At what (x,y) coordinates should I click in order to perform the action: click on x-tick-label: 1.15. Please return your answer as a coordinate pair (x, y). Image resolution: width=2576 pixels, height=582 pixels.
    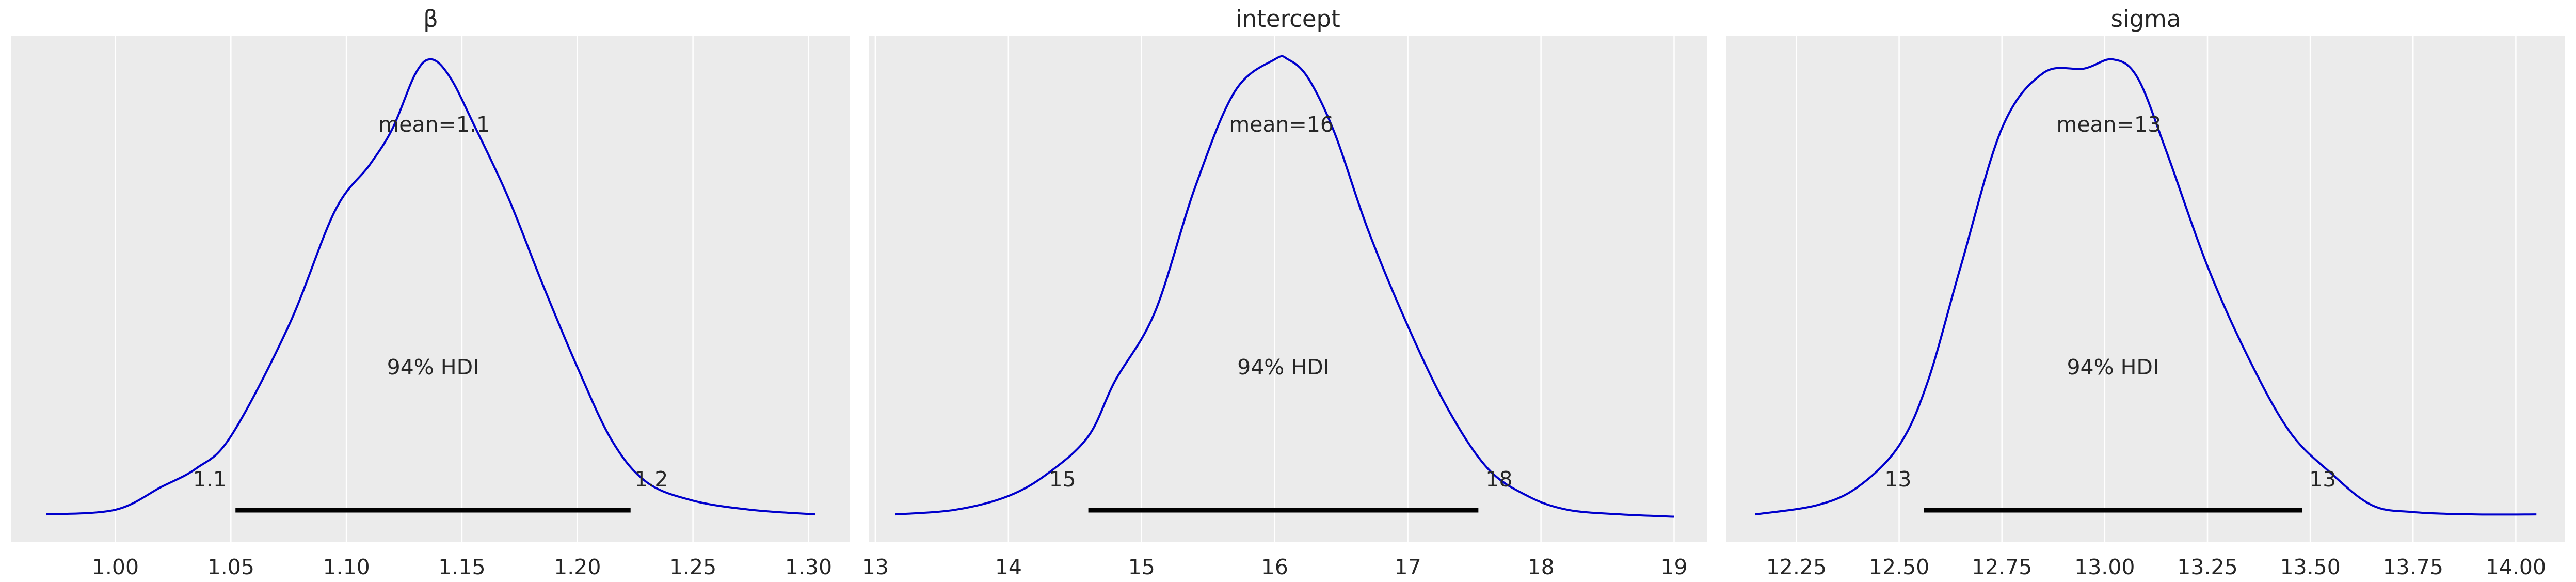
    Looking at the image, I should click on (461, 567).